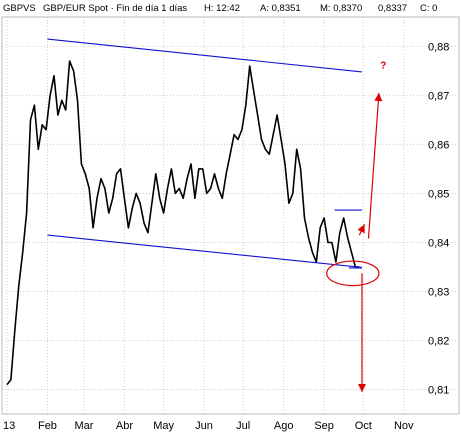 This screenshot has width=461, height=438. I want to click on x-tick-label: Abr, so click(124, 426).